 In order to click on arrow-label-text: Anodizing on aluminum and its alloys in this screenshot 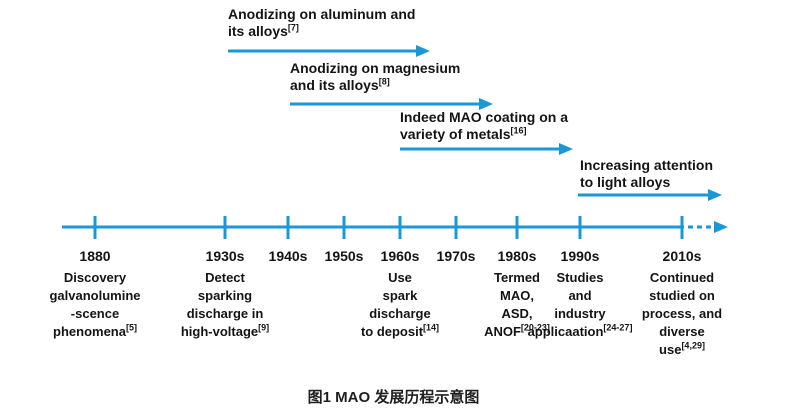, I will do `click(322, 22)`.